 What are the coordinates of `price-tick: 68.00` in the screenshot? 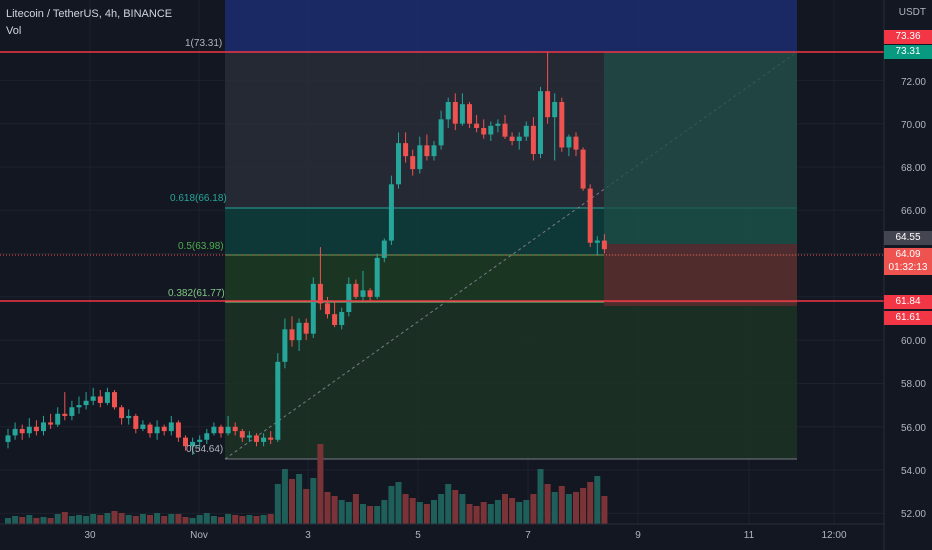 It's located at (913, 168).